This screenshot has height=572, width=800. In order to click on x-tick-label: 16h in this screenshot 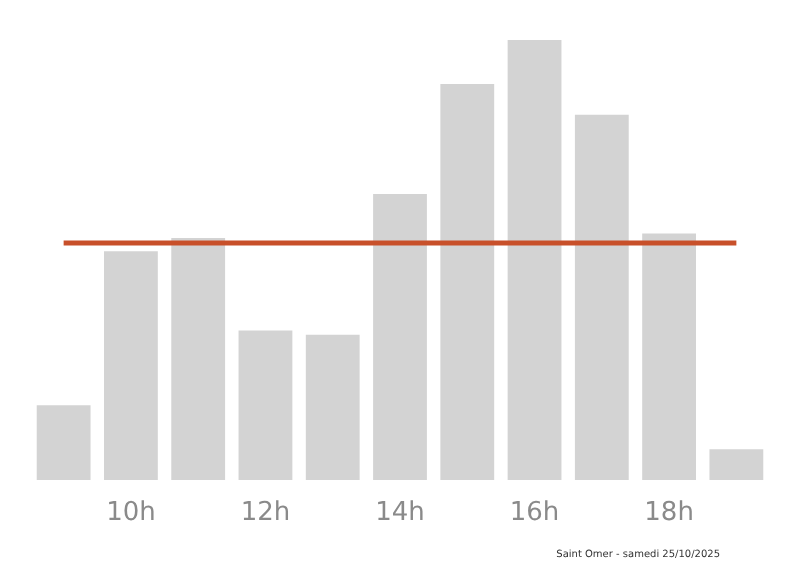, I will do `click(534, 513)`.